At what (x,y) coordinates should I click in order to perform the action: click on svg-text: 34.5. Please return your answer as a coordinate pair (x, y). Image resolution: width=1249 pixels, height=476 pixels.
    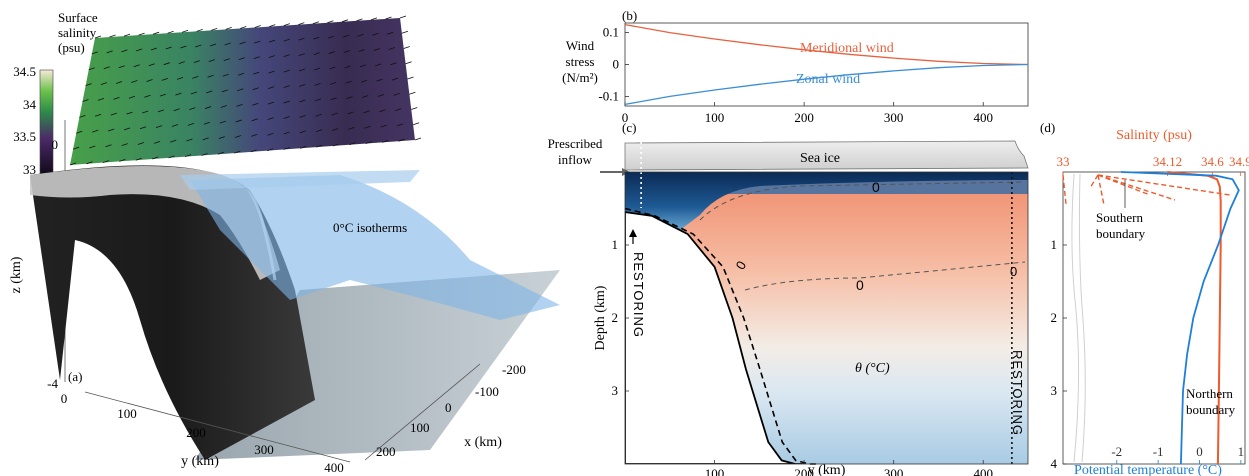
    Looking at the image, I should click on (24, 71).